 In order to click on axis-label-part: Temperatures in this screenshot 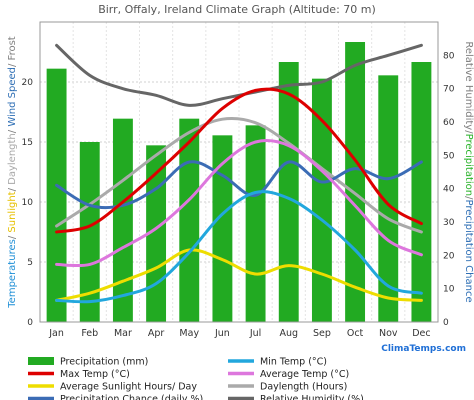, I will do `click(12, 274)`.